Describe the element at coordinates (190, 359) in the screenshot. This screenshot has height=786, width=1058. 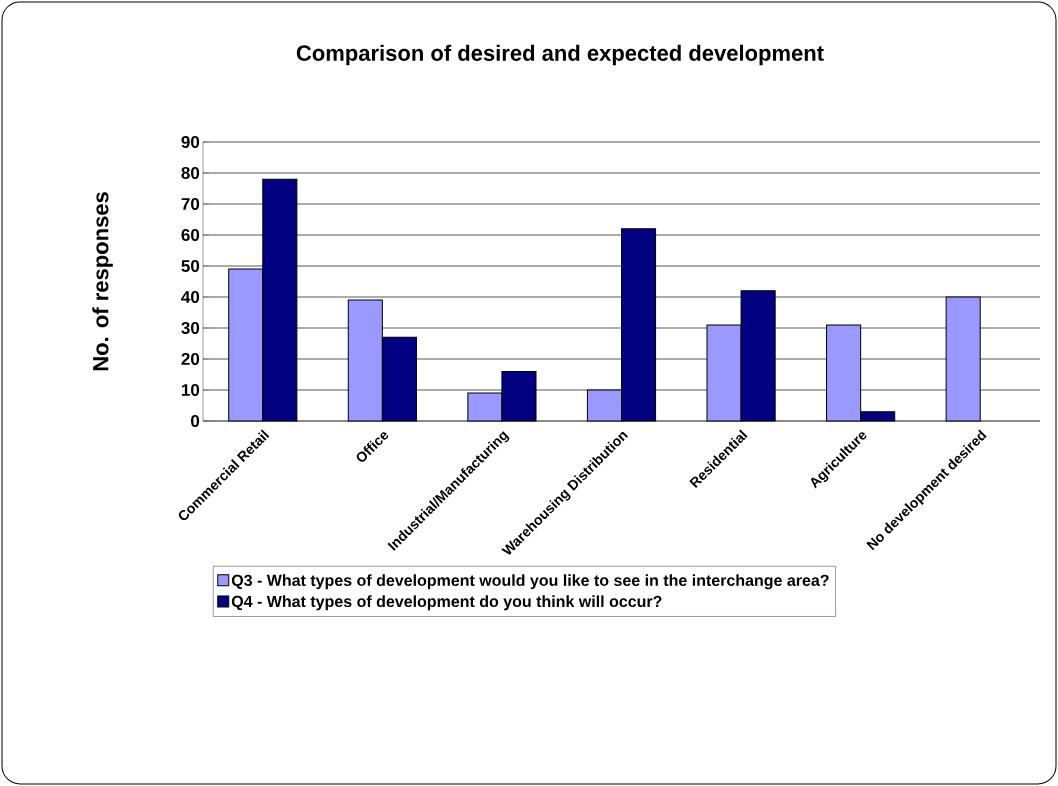
I see `y-tick-label: 20` at that location.